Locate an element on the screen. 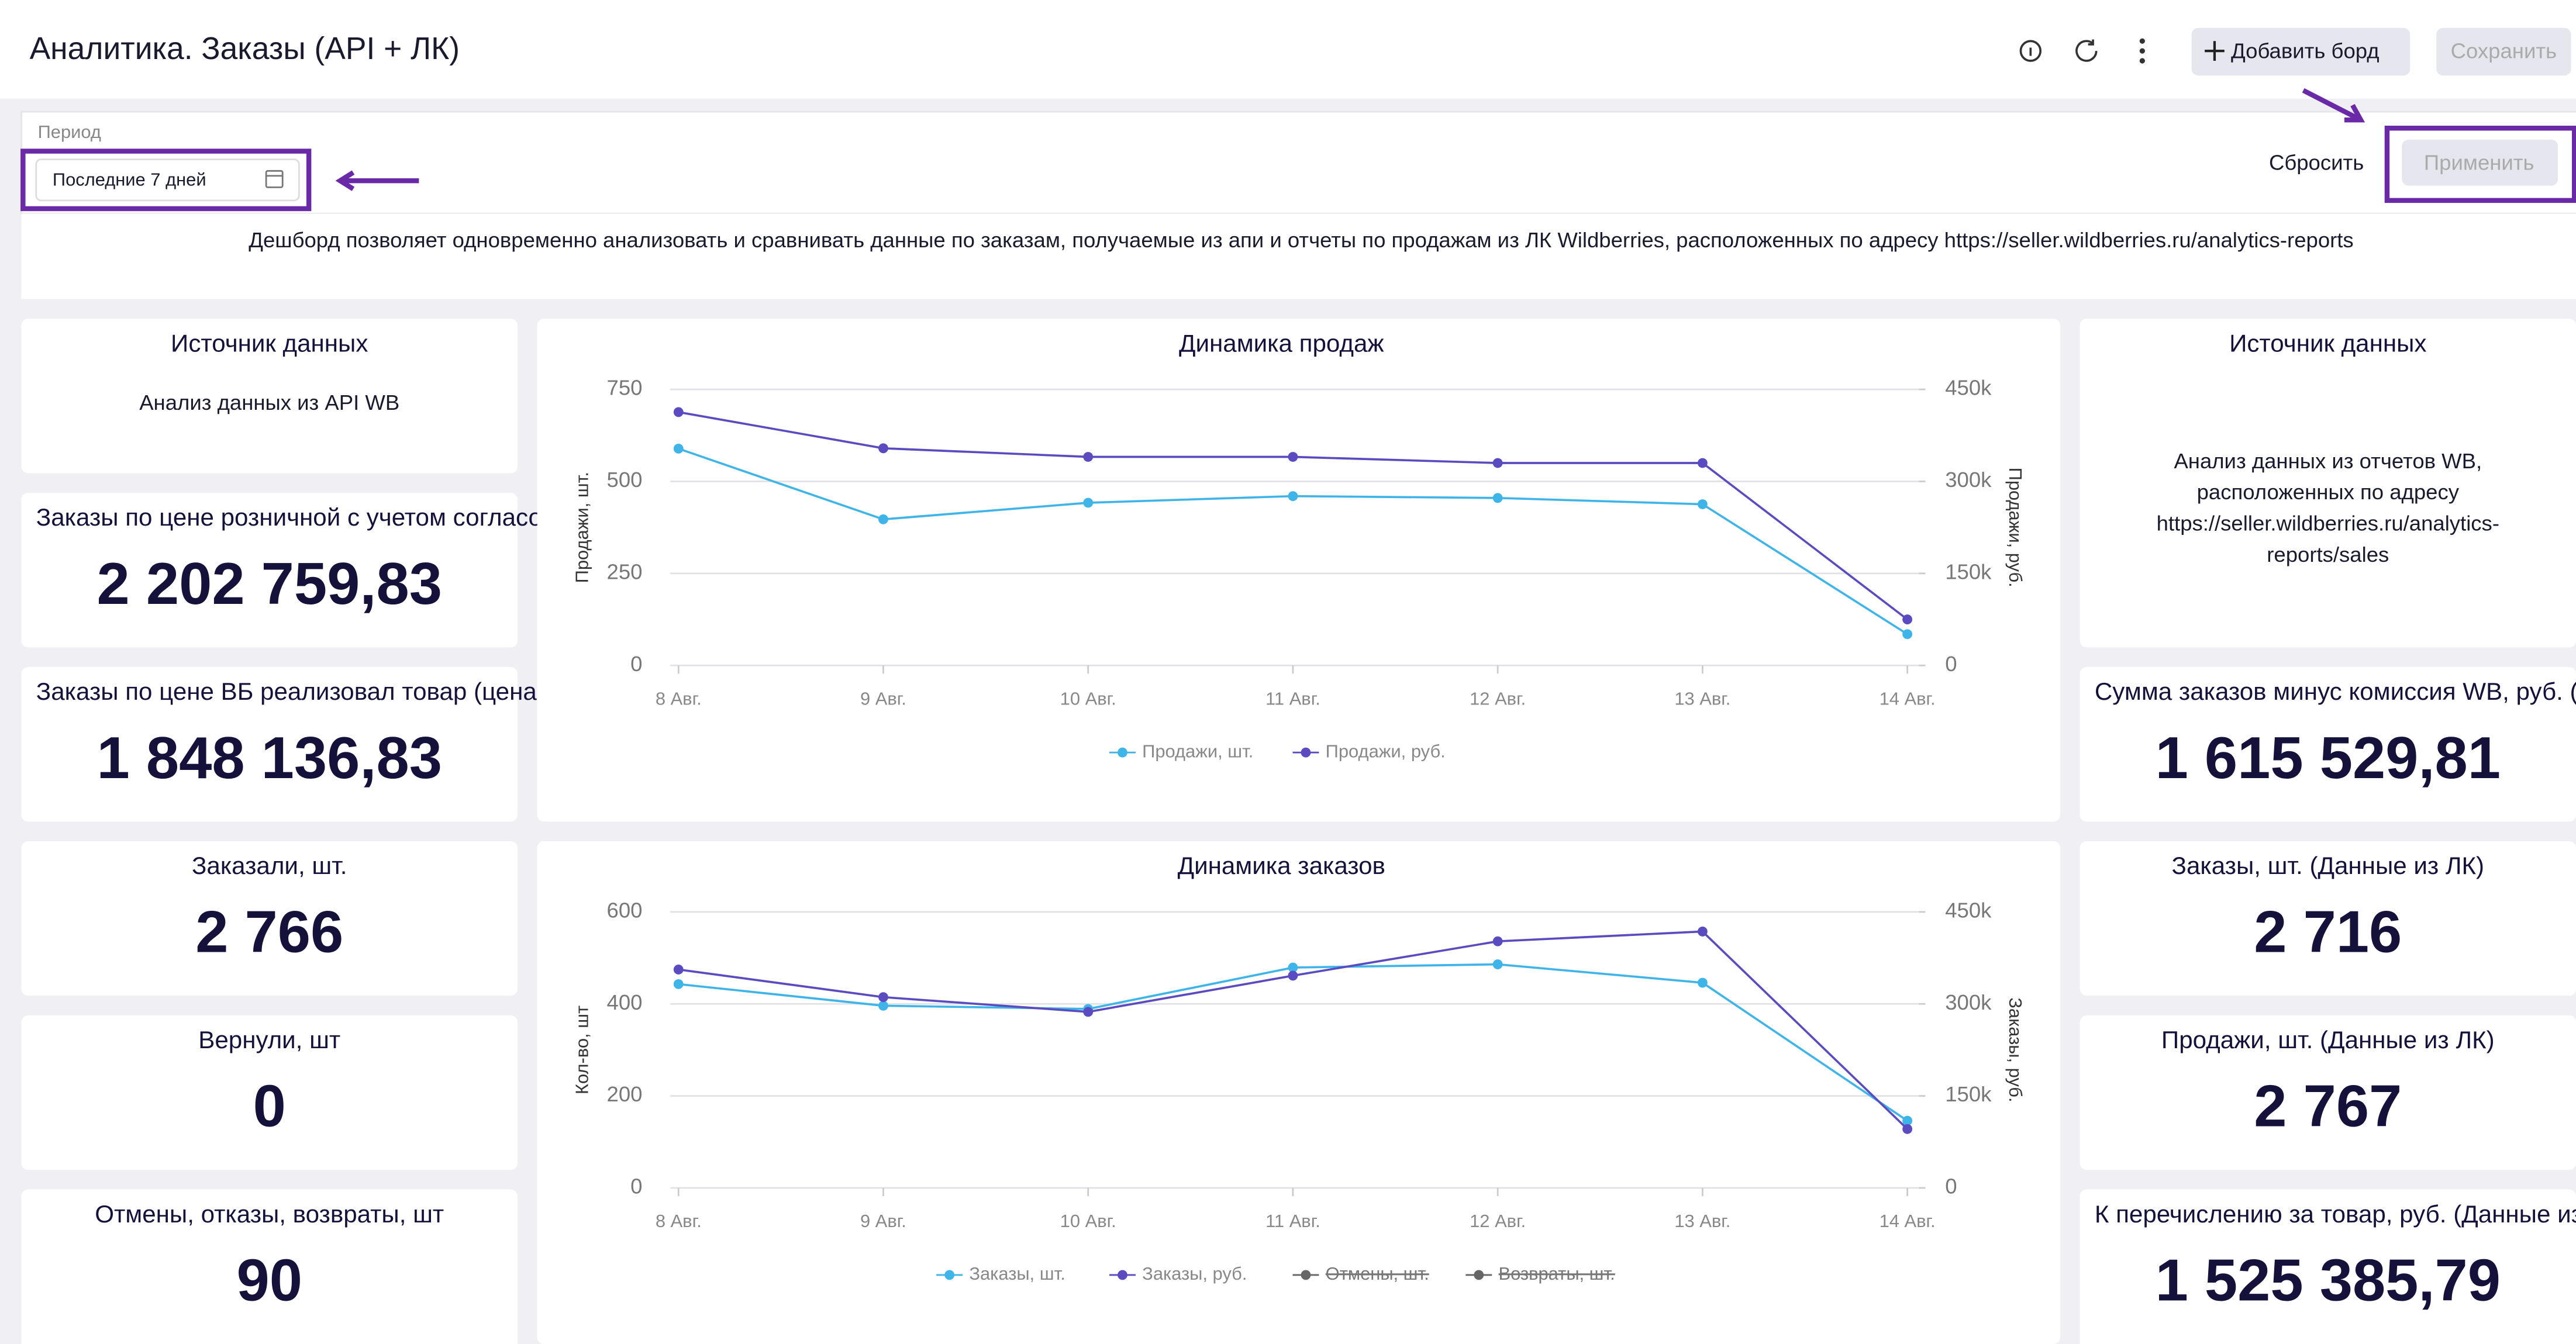 This screenshot has width=2576, height=1344. legend-label: Заказы, шт. is located at coordinates (1017, 1273).